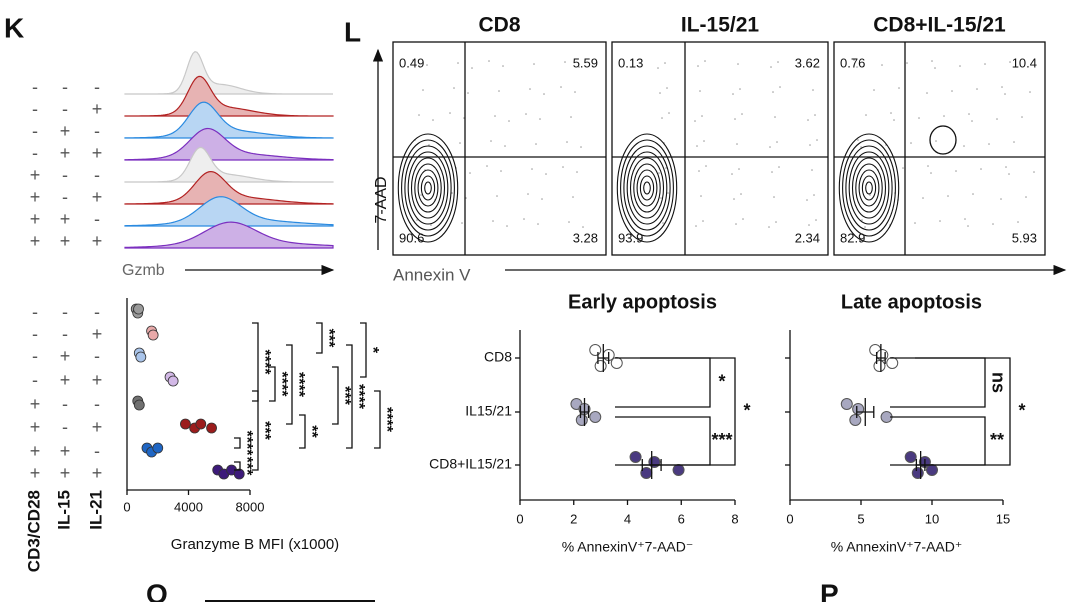 Image resolution: width=1080 pixels, height=602 pixels. What do you see at coordinates (352, 31) in the screenshot?
I see `panel-label: L` at bounding box center [352, 31].